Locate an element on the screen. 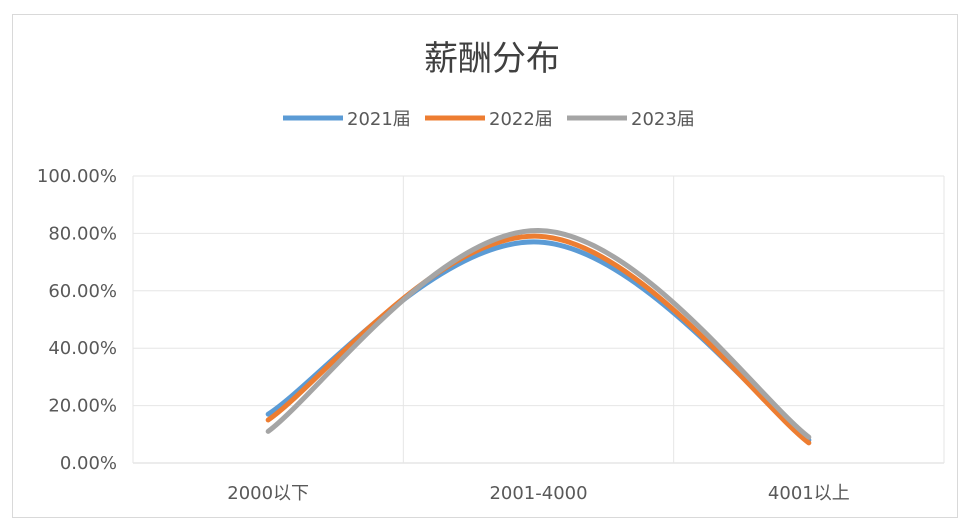 The width and height of the screenshot is (961, 520). y-tick-label: 0.00% is located at coordinates (88, 463).